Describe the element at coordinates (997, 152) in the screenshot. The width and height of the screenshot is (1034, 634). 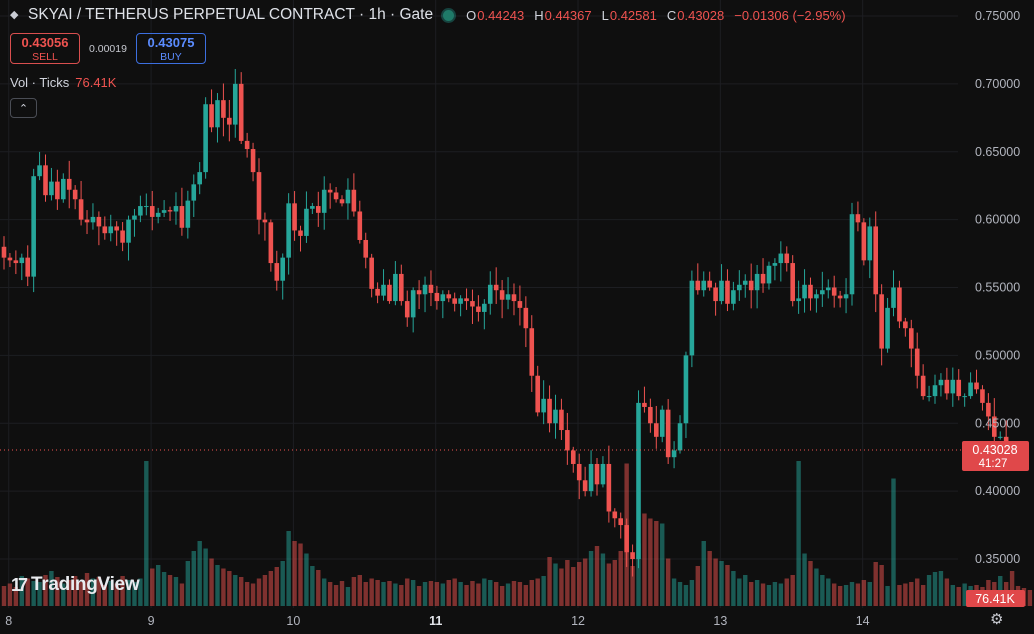
I see `price-tick-label: 0.65000` at that location.